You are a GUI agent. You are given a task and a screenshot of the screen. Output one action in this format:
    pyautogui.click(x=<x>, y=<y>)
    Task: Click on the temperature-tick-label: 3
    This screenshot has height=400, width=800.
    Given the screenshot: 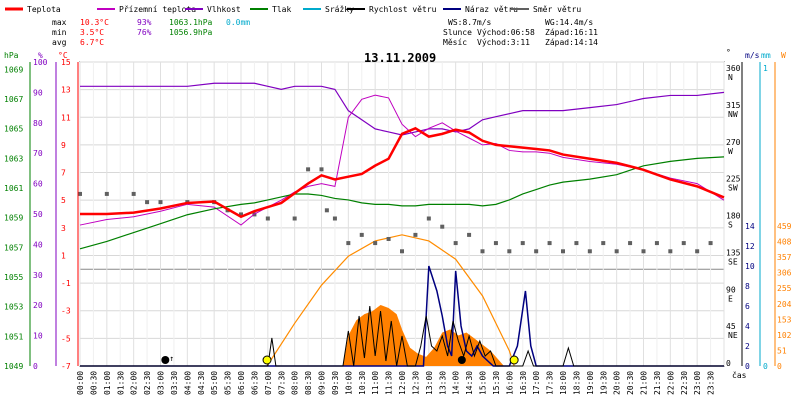 What is the action you would take?
    pyautogui.click(x=63, y=228)
    